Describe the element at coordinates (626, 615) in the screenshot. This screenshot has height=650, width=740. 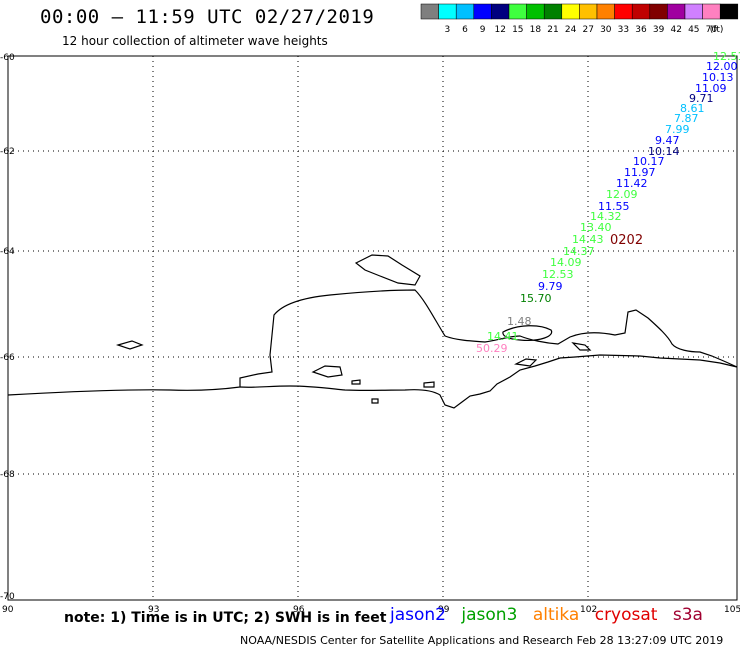
I see `satellite-cryosat: cryosat` at that location.